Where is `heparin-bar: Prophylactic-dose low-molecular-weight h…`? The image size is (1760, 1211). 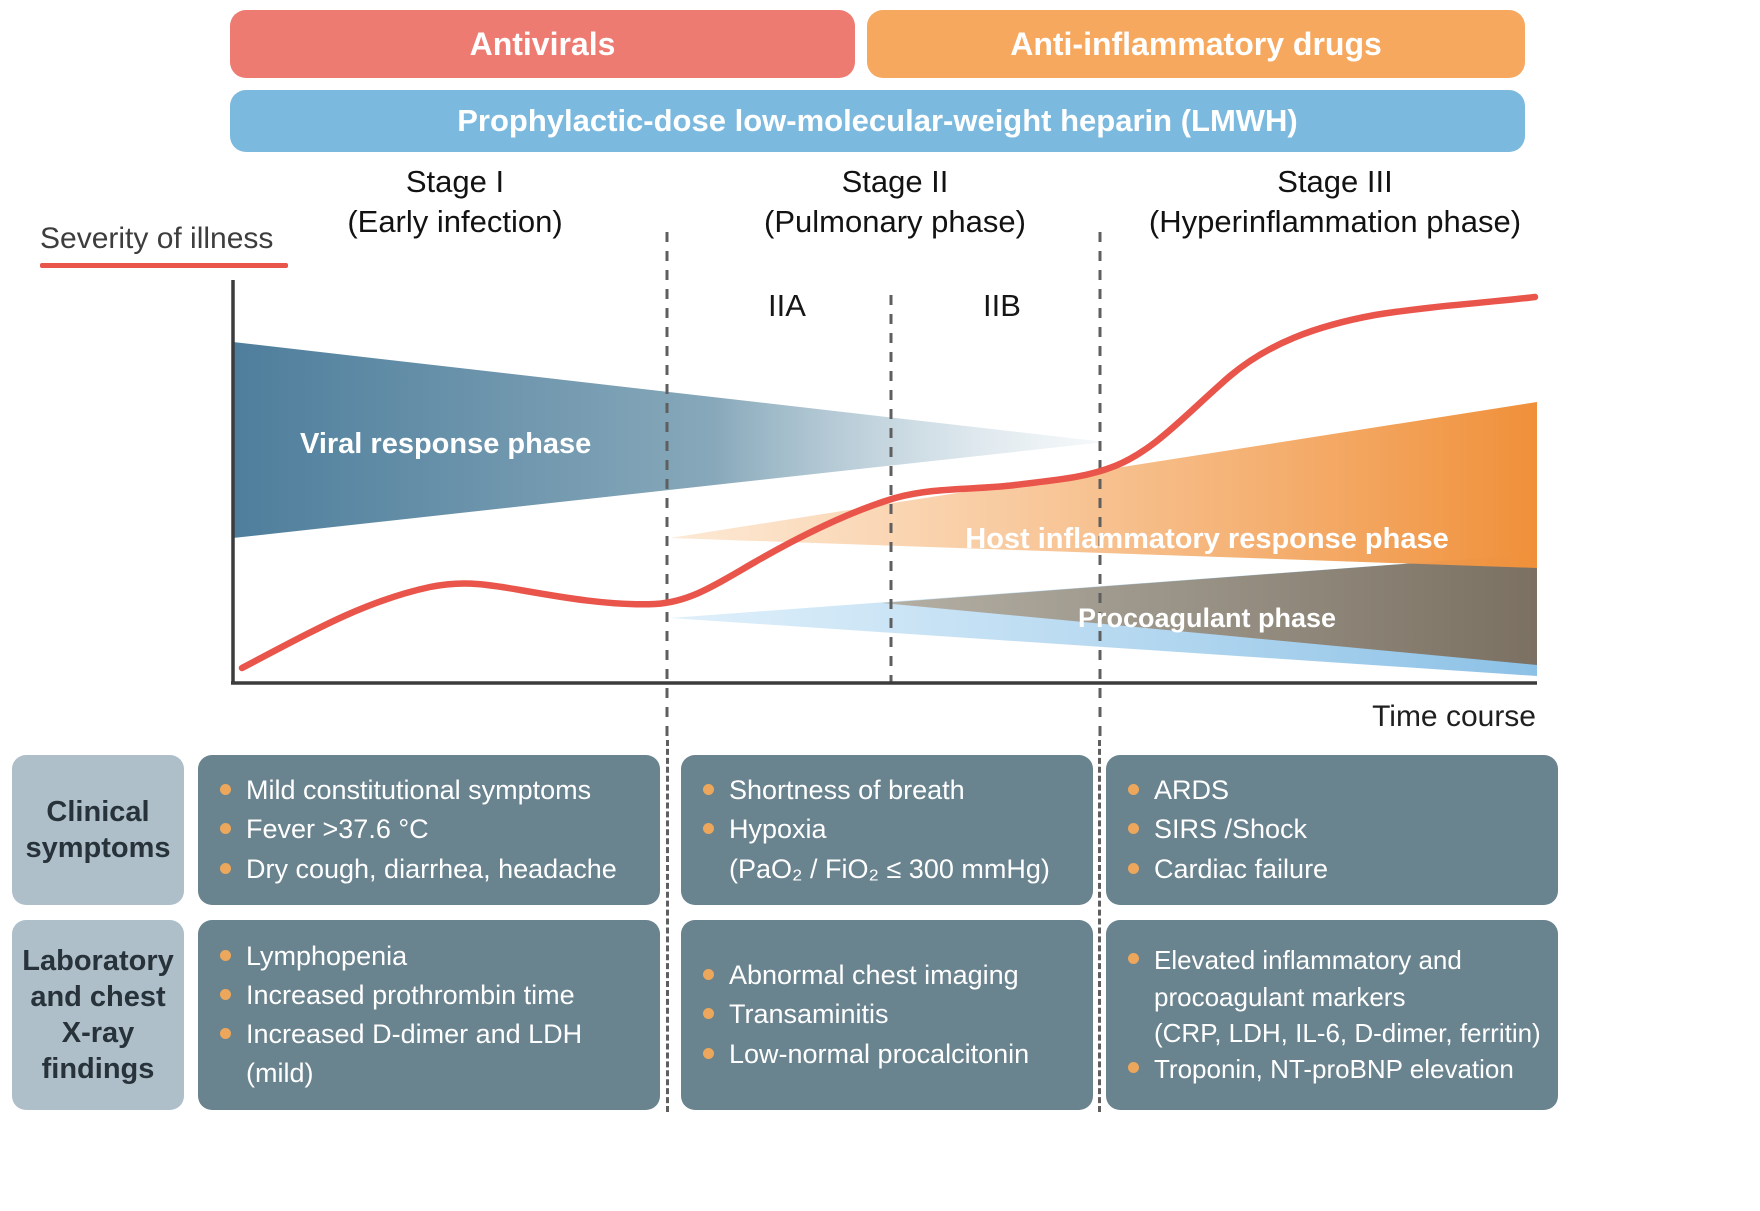
heparin-bar: Prophylactic-dose low-molecular-weight h… is located at coordinates (877, 121).